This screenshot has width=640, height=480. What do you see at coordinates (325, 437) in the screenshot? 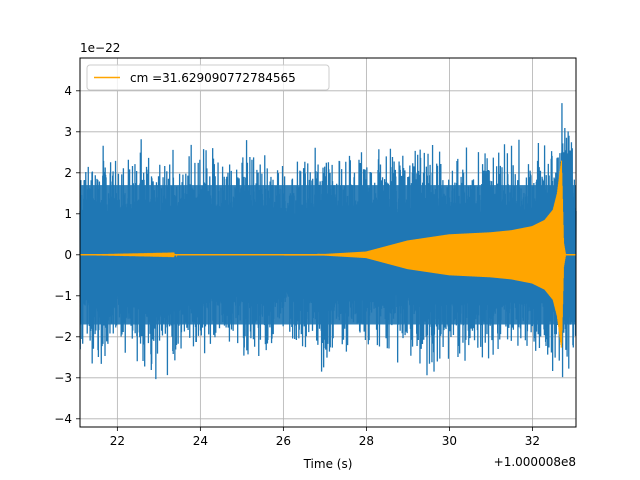
I see `x-axis: 22 24 26 28 30 32` at bounding box center [325, 437].